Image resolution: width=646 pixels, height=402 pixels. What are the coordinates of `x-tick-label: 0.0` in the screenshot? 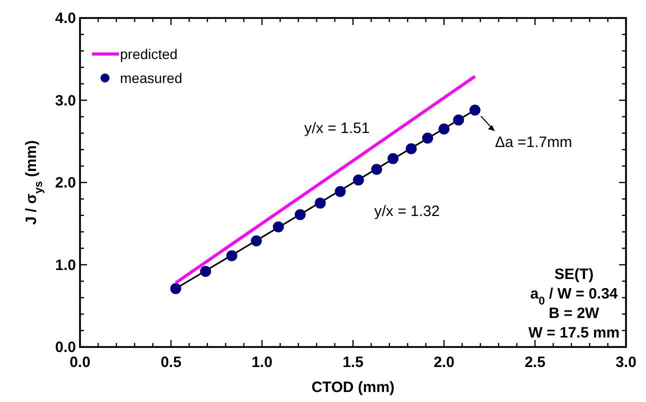 It's located at (80, 362).